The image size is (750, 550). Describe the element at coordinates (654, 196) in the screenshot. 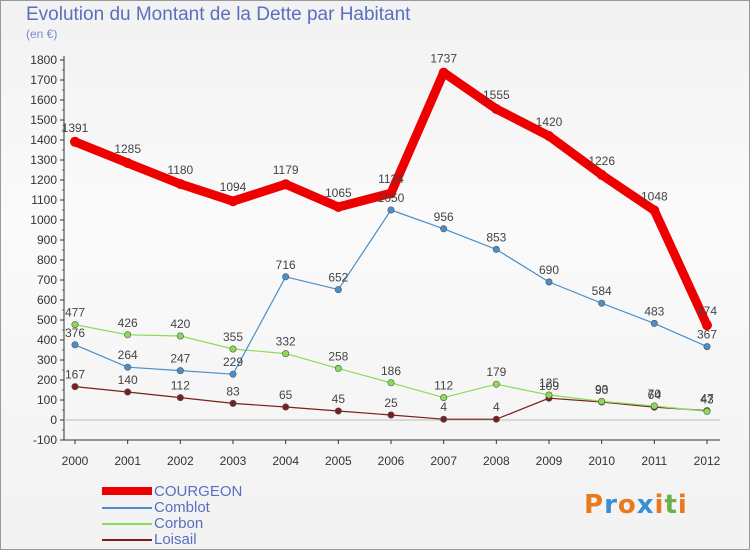

I see `data-label: 1048` at that location.